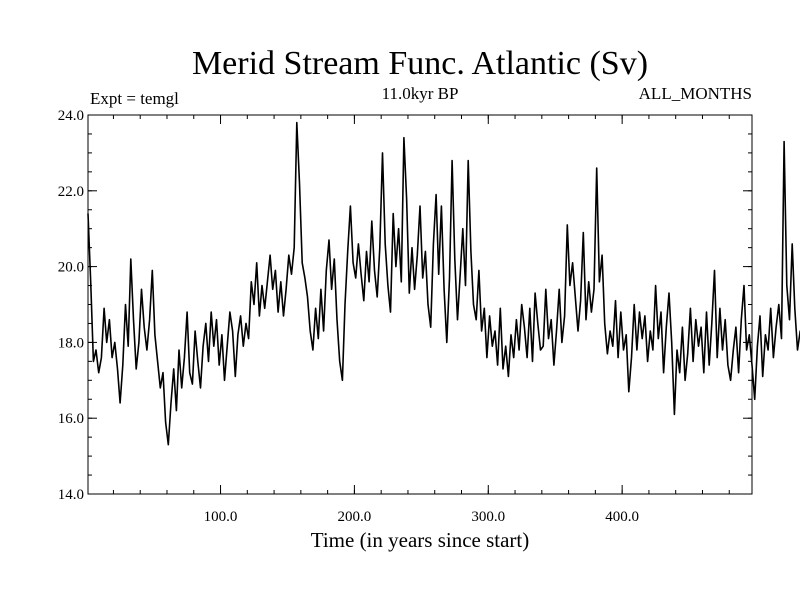 This screenshot has height=600, width=800. Describe the element at coordinates (71, 116) in the screenshot. I see `y-tick-label: 24.0` at that location.